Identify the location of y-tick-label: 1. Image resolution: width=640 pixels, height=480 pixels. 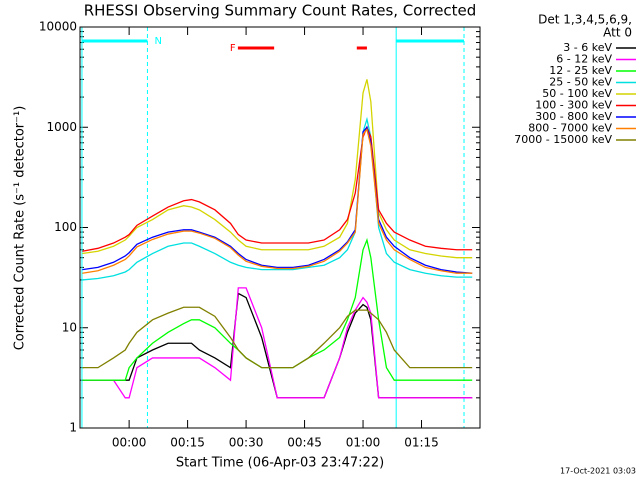
(73, 428).